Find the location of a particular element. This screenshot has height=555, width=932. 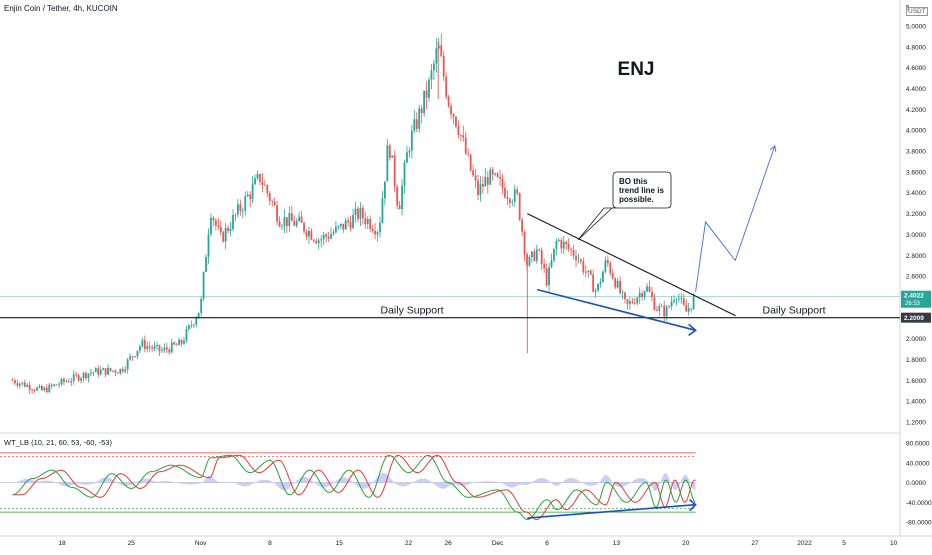

symbol-header: Enjin Coin / Tether, 4h, KUCOIN is located at coordinates (61, 8).